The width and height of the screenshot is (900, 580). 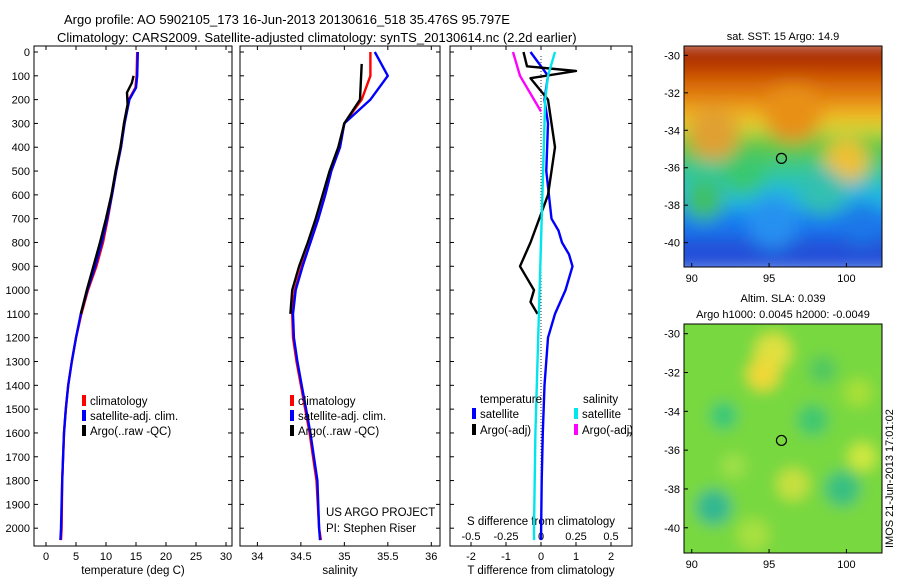 I want to click on y-tick-label: 300, so click(x=21, y=124).